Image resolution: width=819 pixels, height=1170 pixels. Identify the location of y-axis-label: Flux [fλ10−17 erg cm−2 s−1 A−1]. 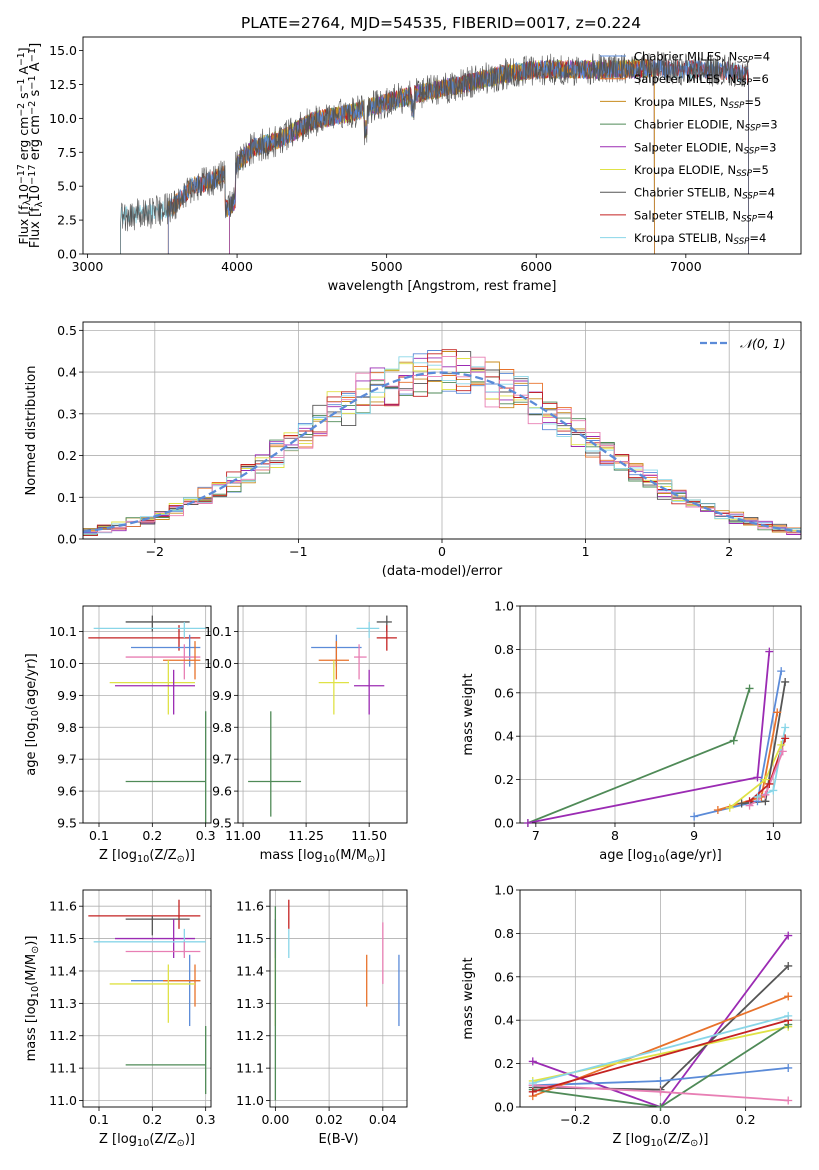
(36, 145).